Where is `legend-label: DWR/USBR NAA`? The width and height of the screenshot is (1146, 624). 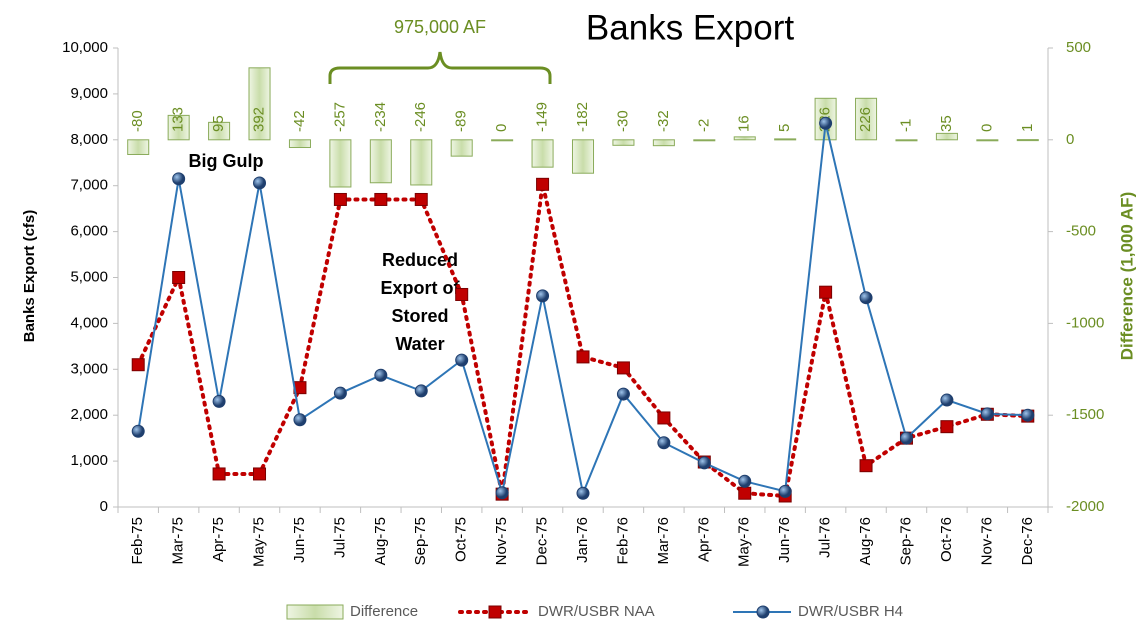
legend-label: DWR/USBR NAA is located at coordinates (596, 611).